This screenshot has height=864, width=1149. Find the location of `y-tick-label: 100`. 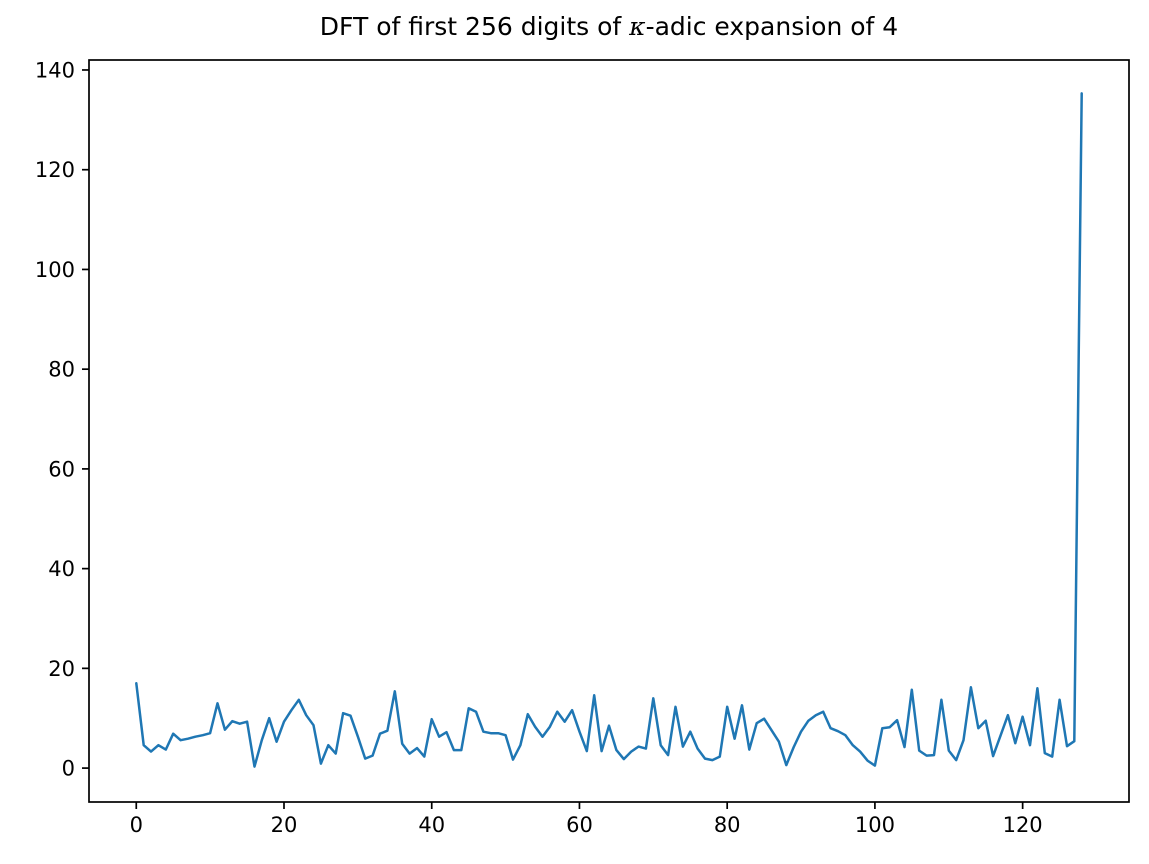

y-tick-label: 100 is located at coordinates (55, 270).